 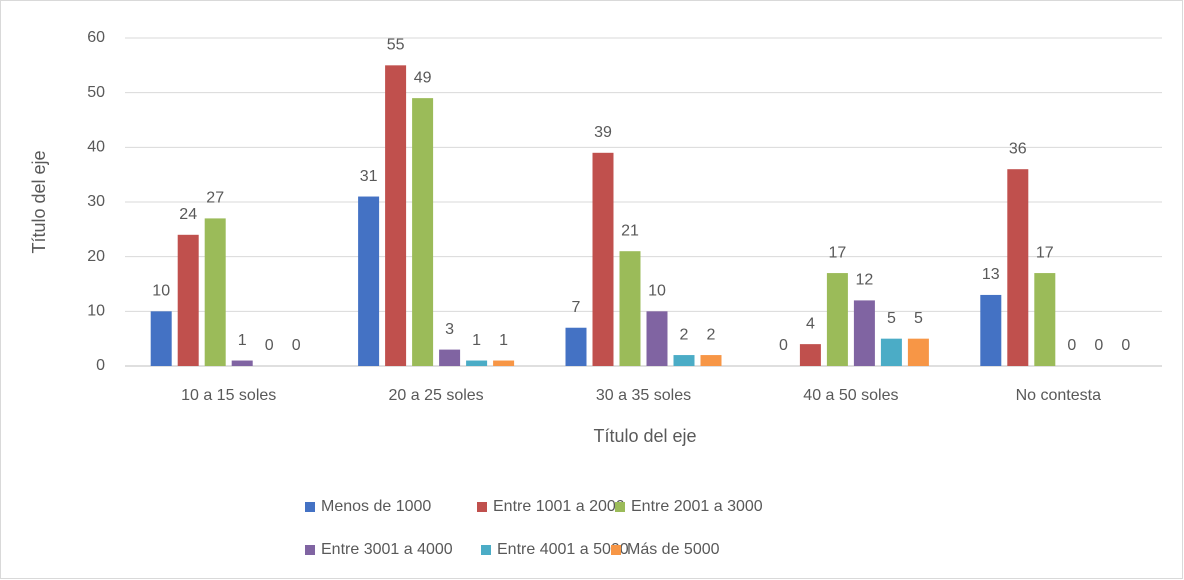 I want to click on data-label: 55, so click(x=396, y=45).